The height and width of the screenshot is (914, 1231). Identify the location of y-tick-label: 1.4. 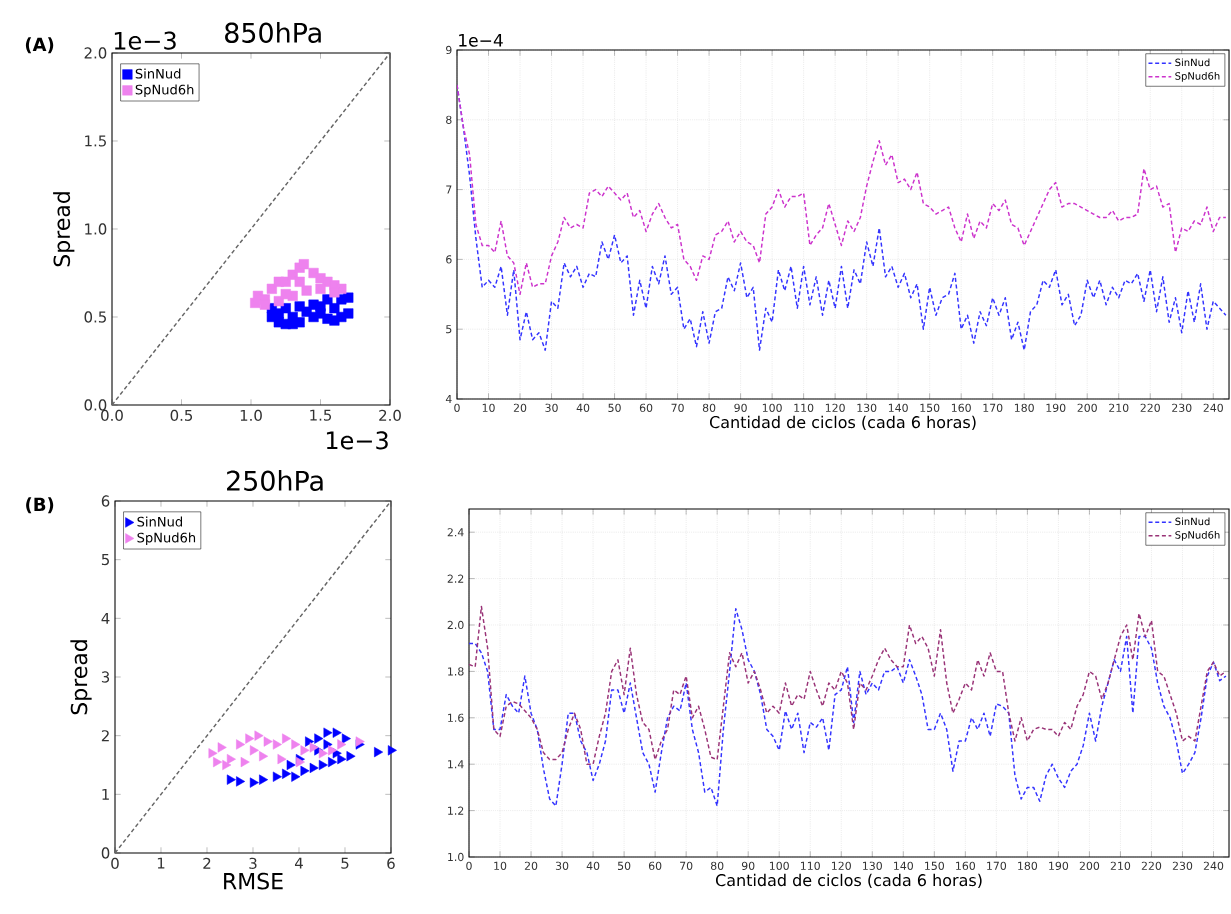
(456, 764).